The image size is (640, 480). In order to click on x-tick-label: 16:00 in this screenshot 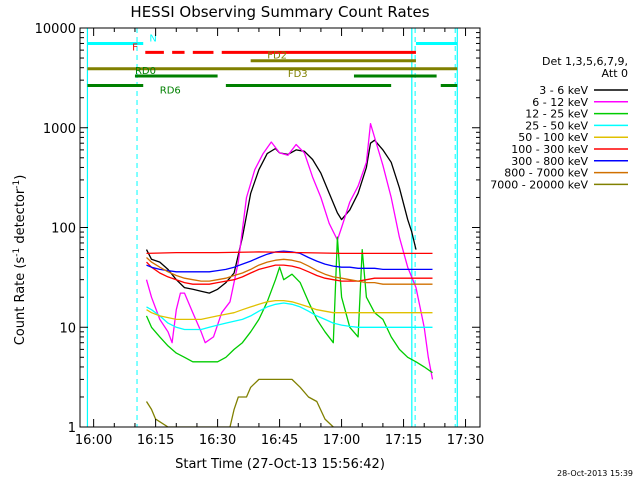, I will do `click(93, 440)`.